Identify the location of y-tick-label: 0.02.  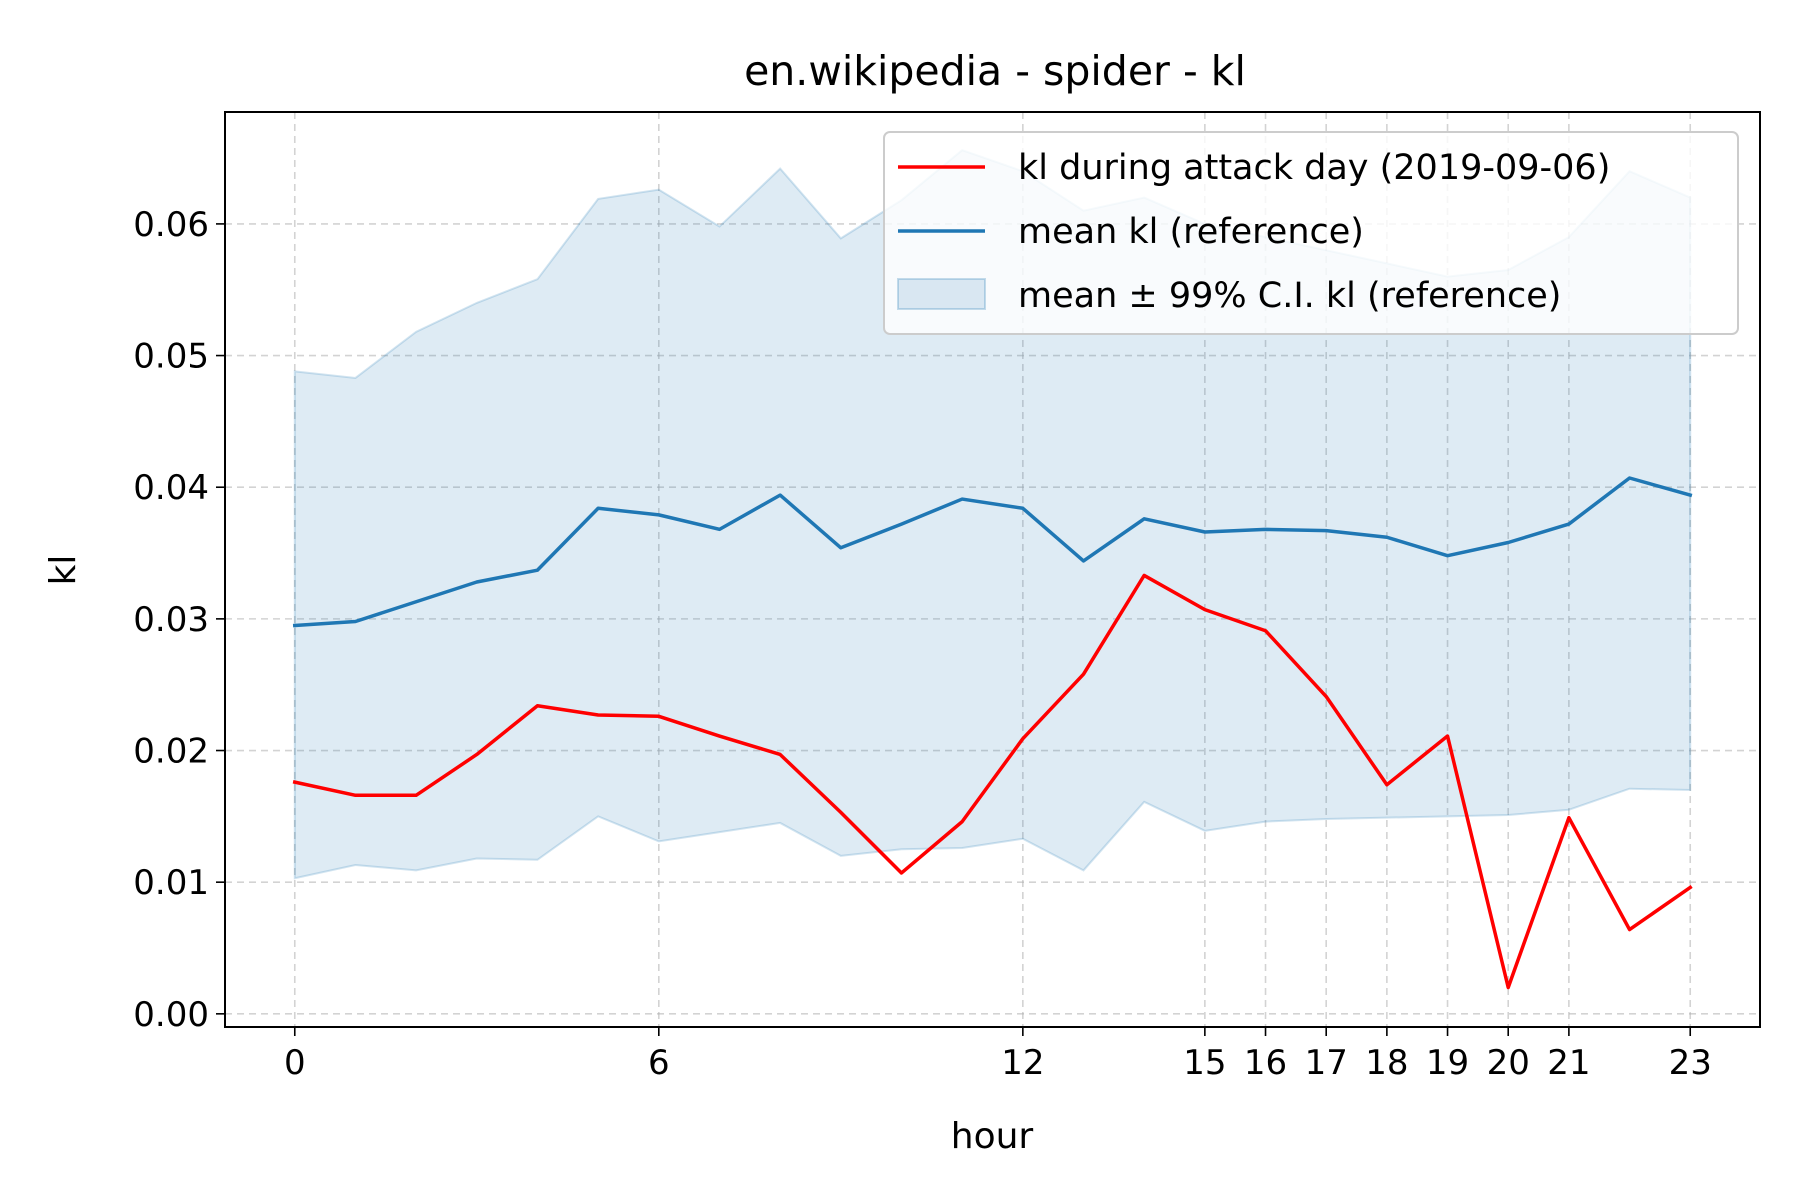
(171, 752).